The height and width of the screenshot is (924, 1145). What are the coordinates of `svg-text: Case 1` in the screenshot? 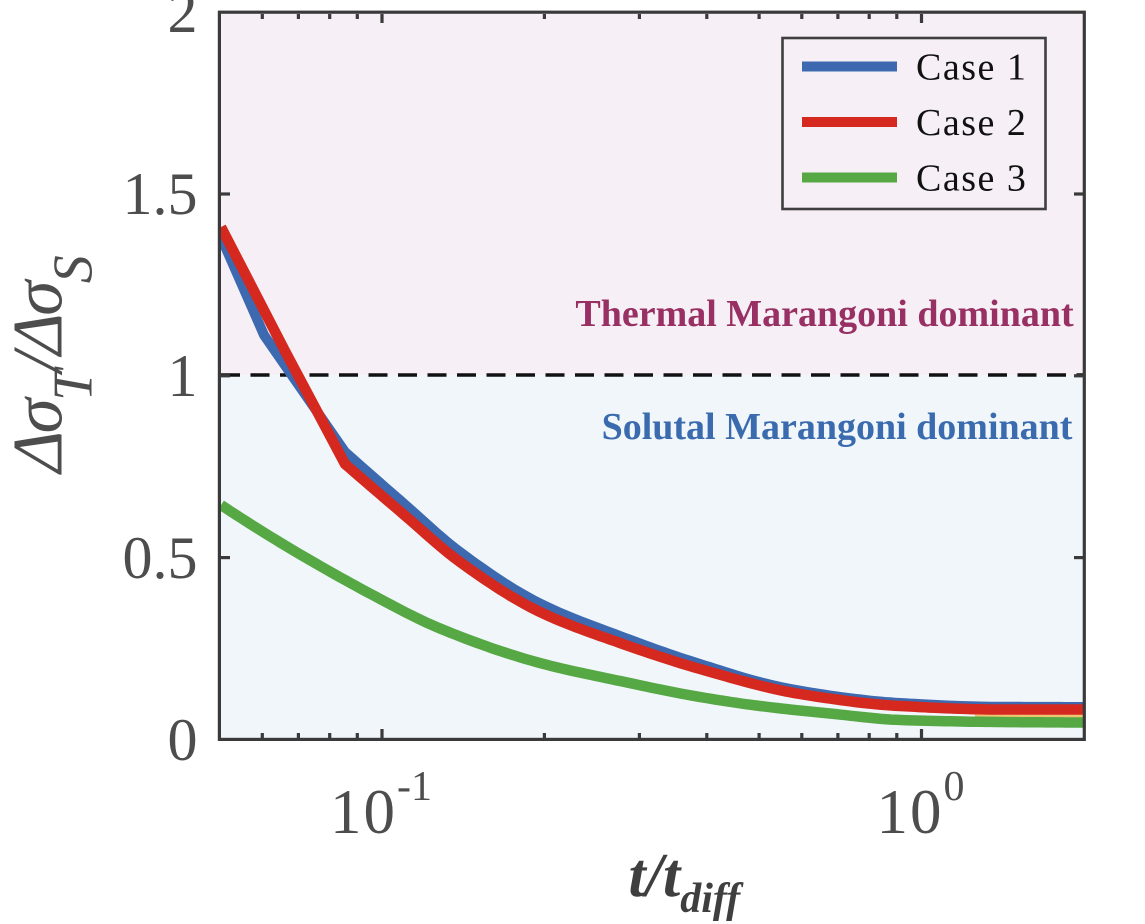 It's located at (971, 68).